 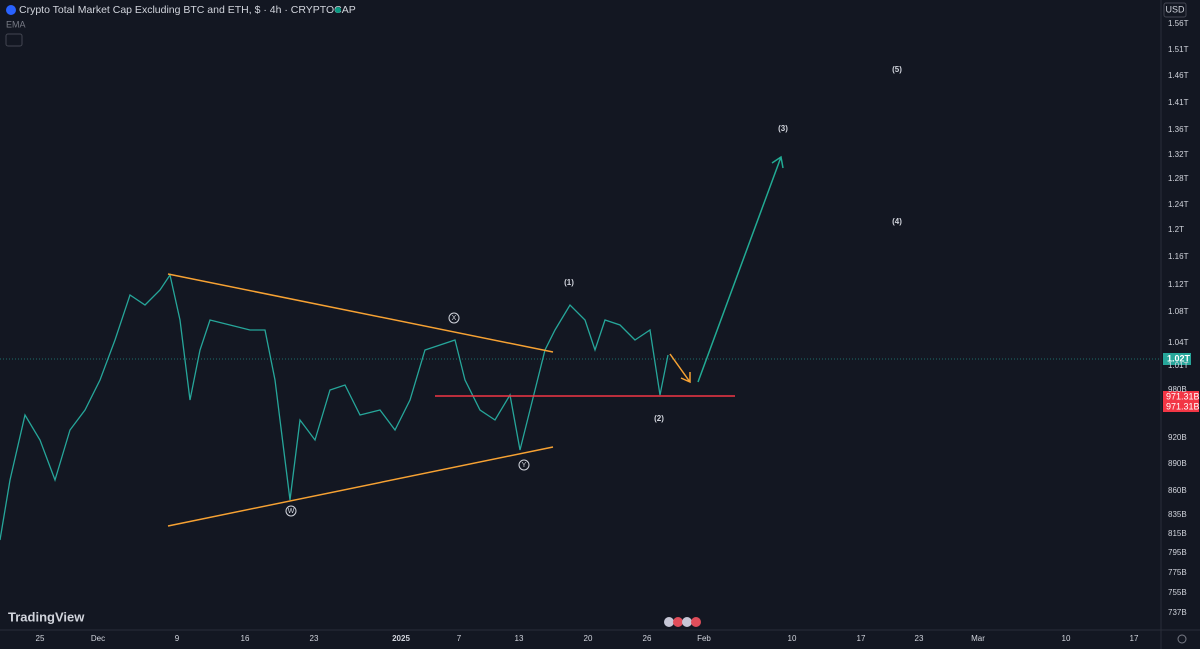 I want to click on wave-label: W, so click(x=291, y=511).